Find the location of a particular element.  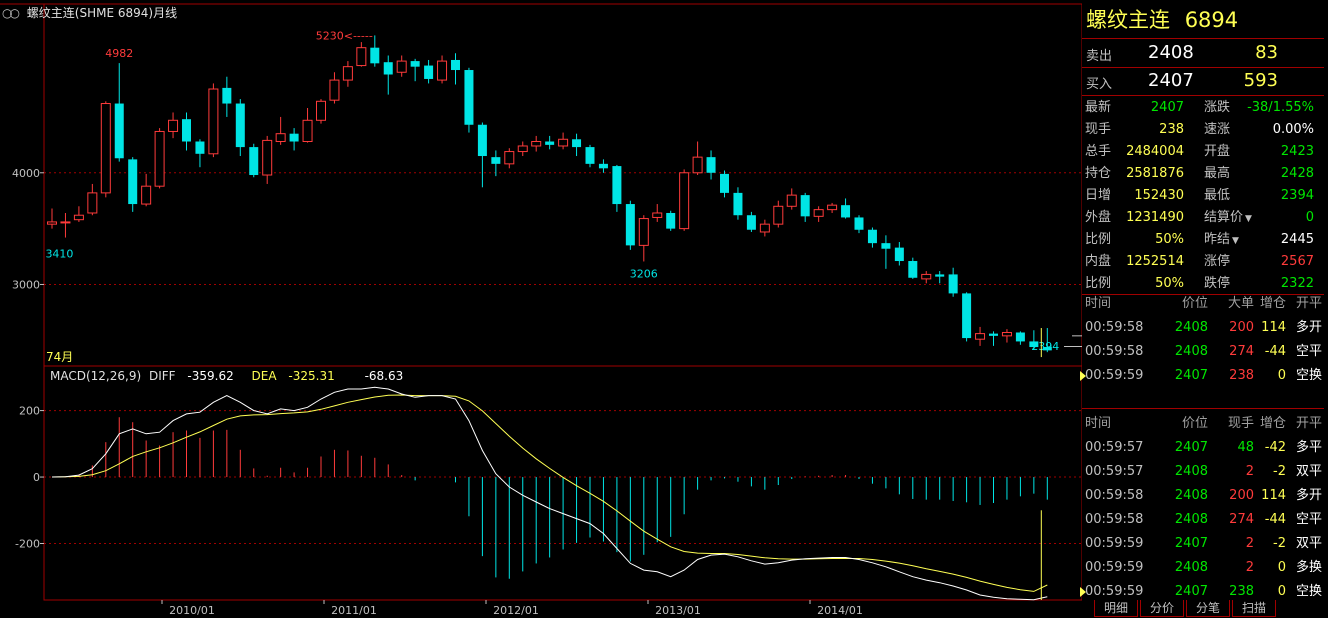

stat-value: 238 is located at coordinates (1171, 129).